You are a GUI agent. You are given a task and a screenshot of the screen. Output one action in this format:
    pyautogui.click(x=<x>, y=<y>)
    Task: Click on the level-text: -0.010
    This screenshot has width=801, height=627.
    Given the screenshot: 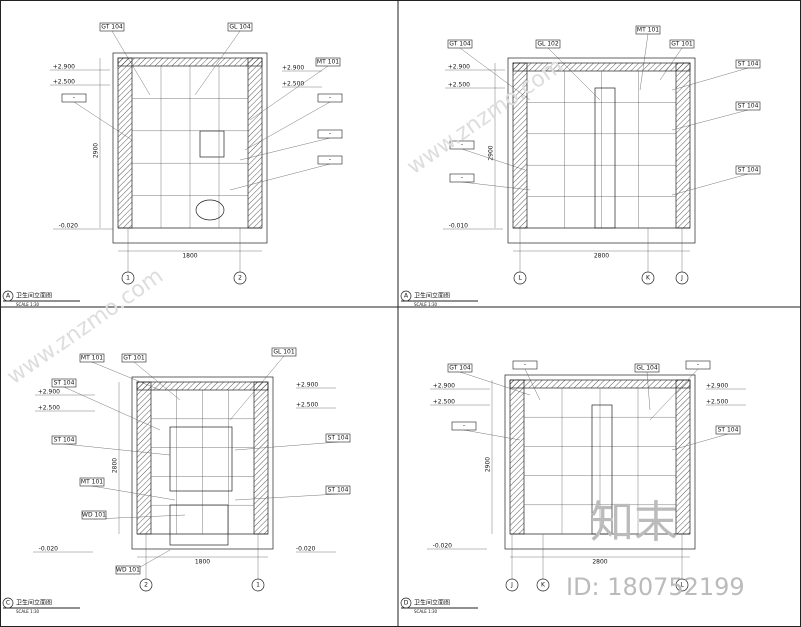 What is the action you would take?
    pyautogui.click(x=459, y=226)
    